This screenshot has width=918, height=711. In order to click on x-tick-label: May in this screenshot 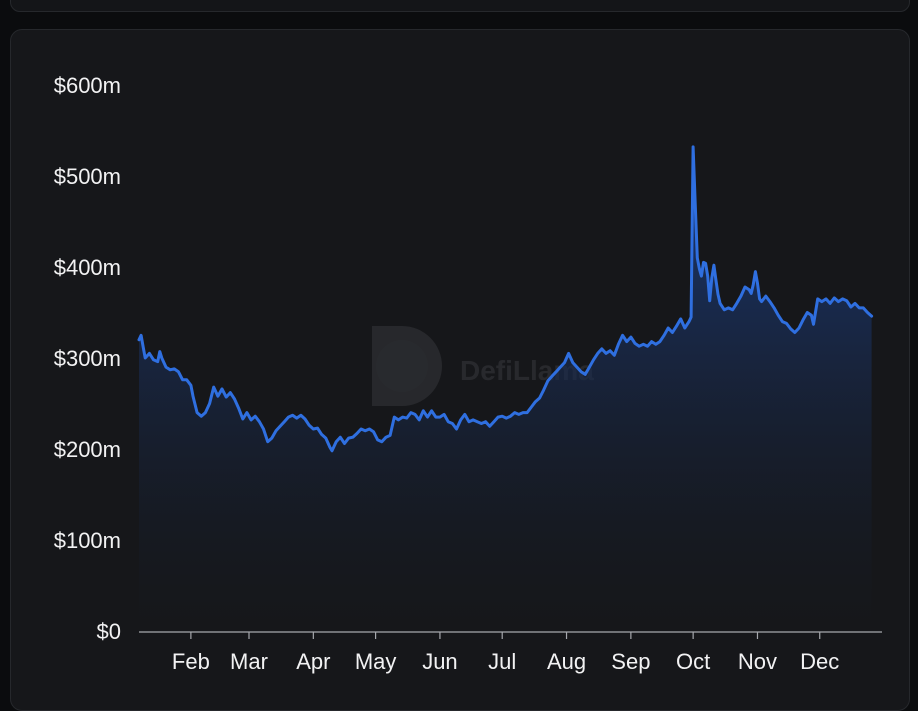, I will do `click(376, 661)`.